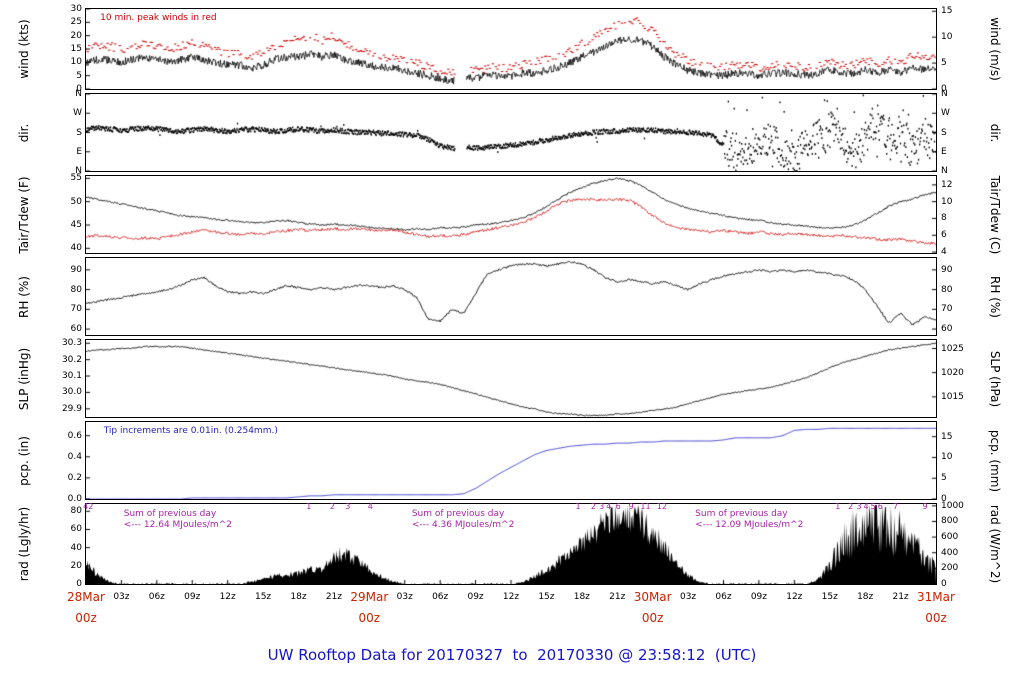 The width and height of the screenshot is (1024, 700). Describe the element at coordinates (900, 597) in the screenshot. I see `x-tick-label: 21z` at that location.